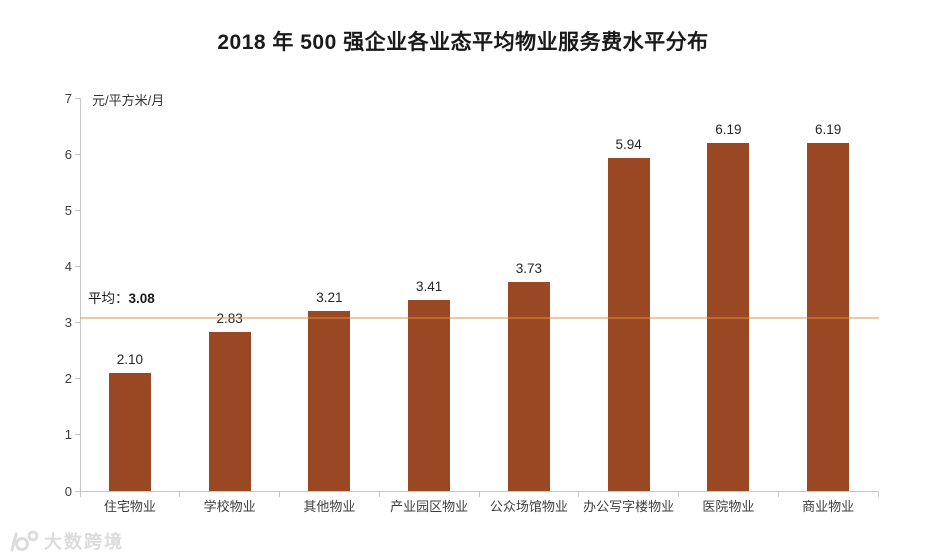  I want to click on x-axis, so click(479, 491).